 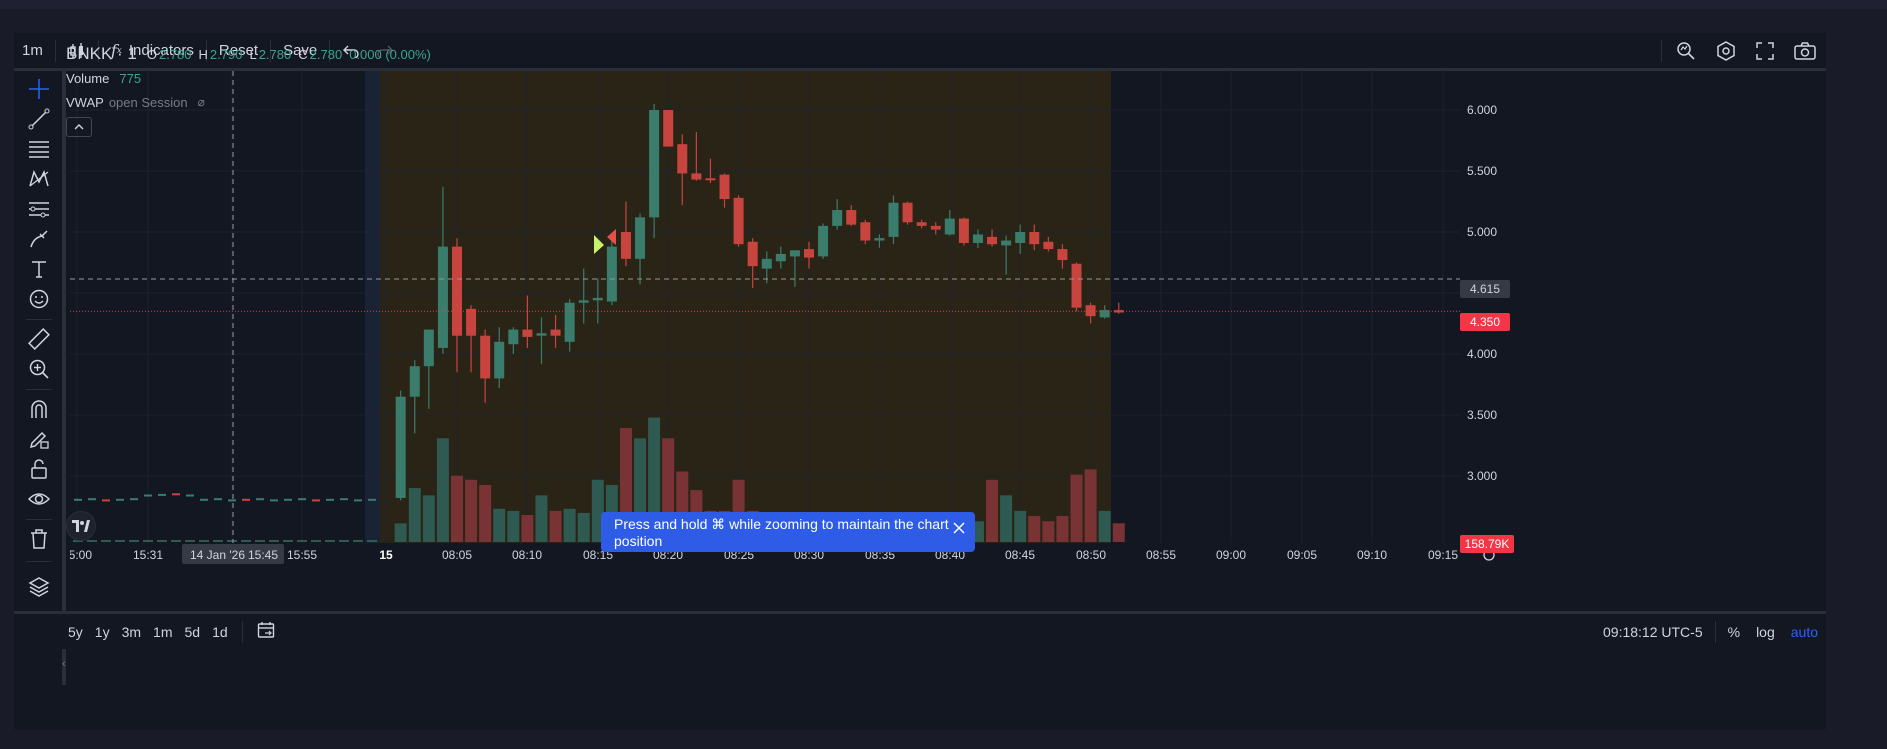 I want to click on brush-icon, so click(x=39, y=241).